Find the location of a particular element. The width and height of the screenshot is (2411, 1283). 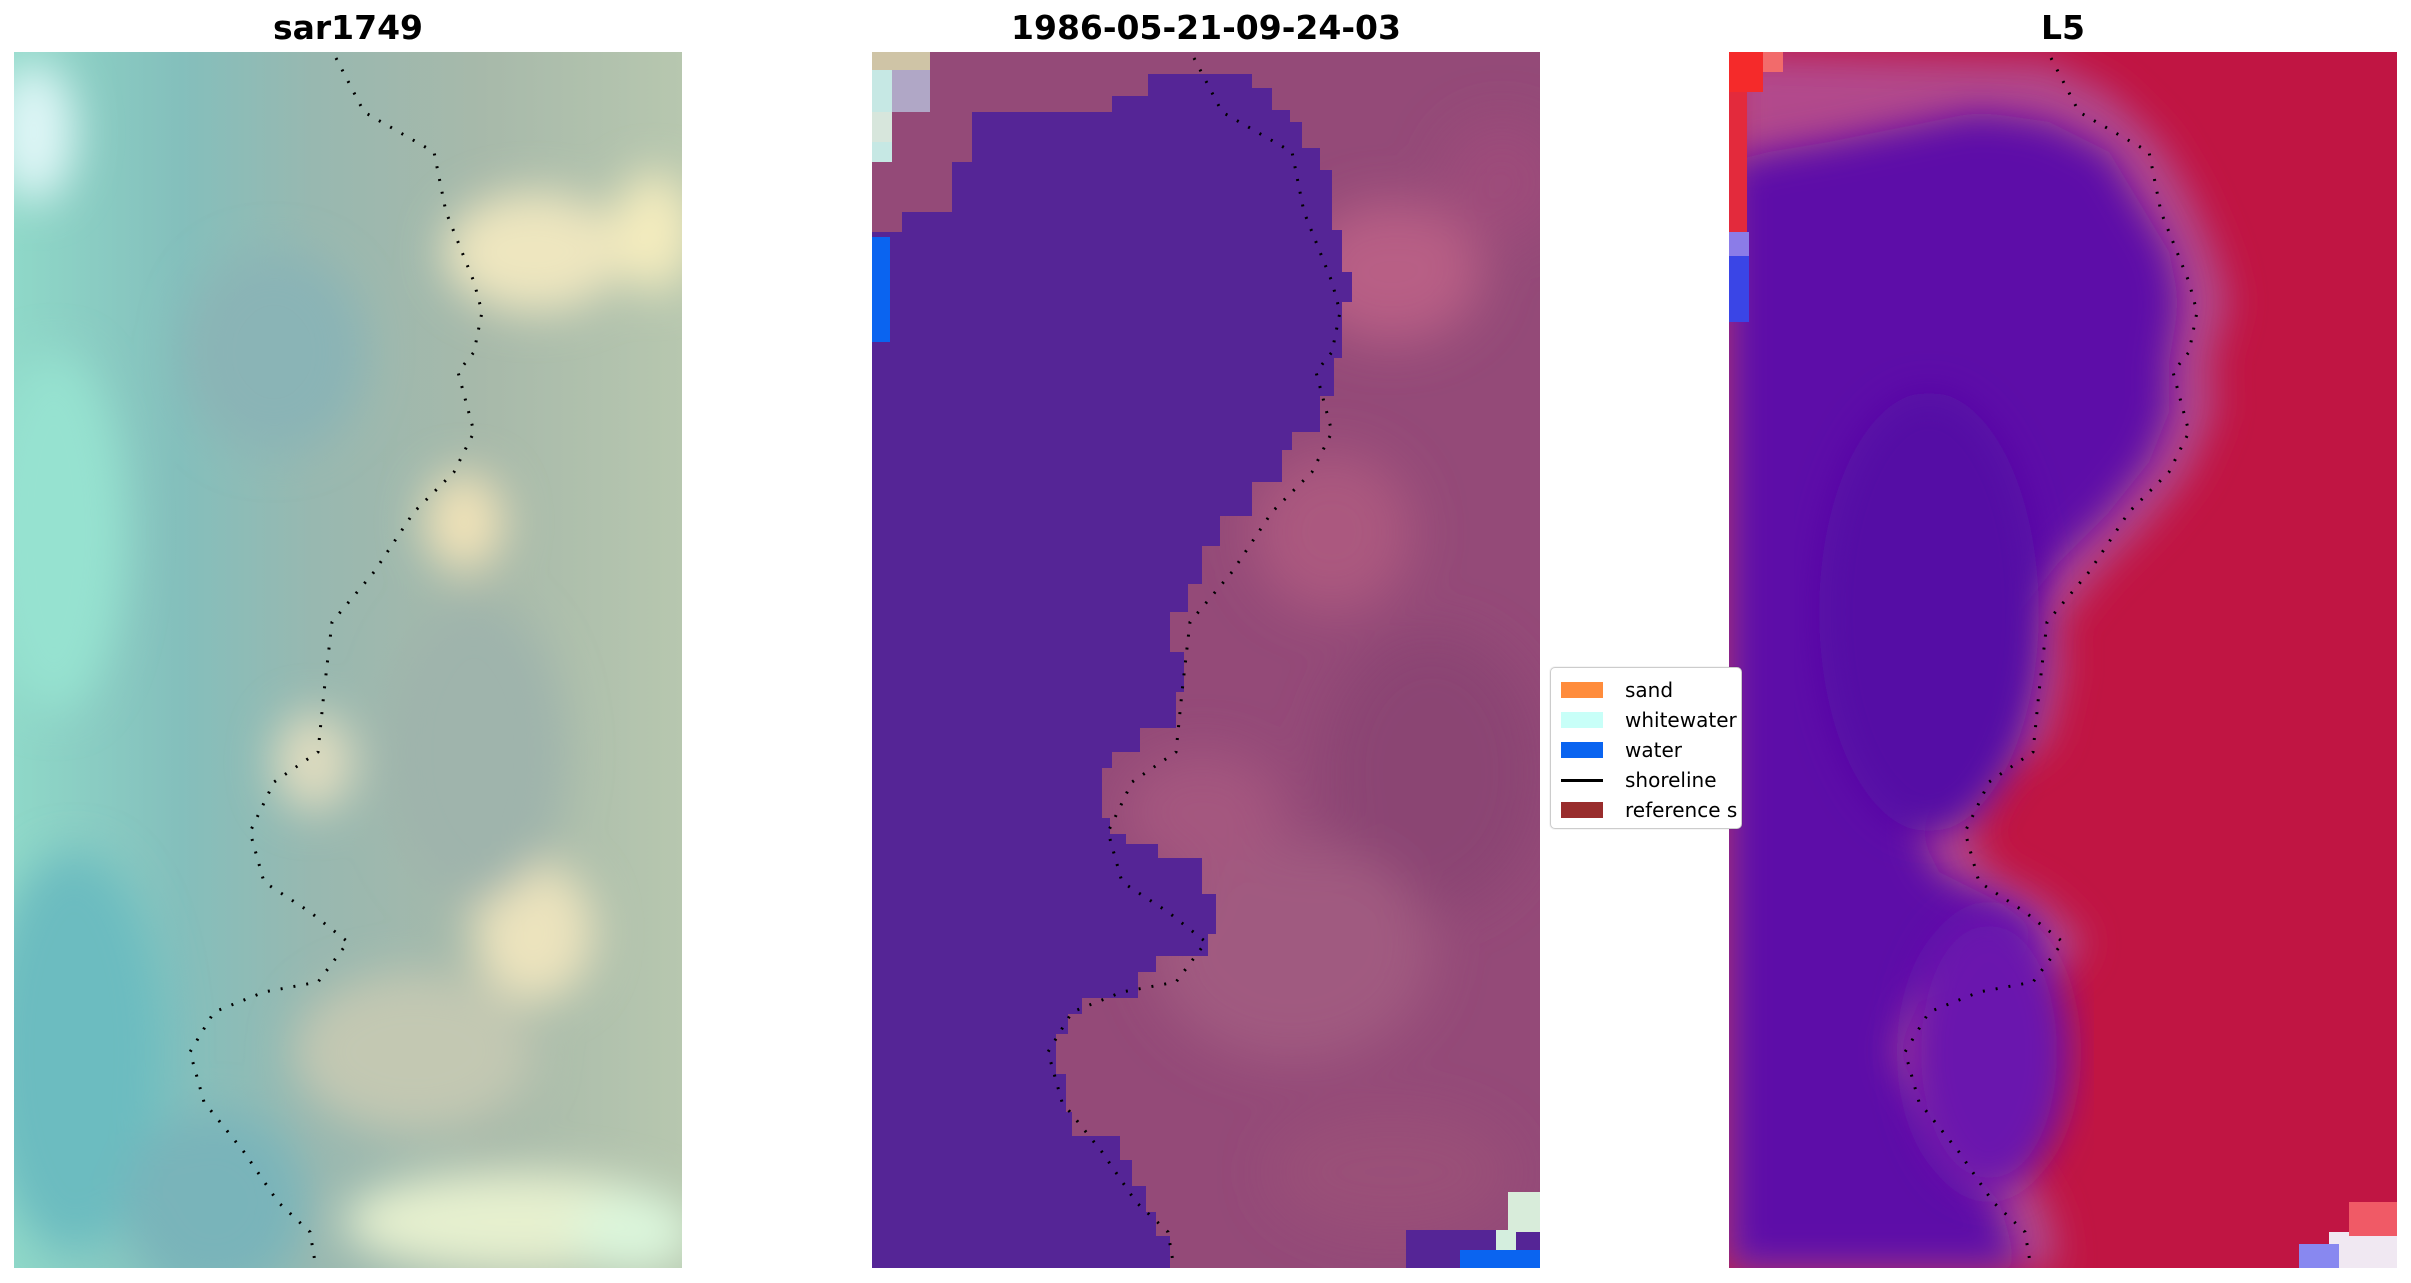

legend-label: sand is located at coordinates (1649, 690).